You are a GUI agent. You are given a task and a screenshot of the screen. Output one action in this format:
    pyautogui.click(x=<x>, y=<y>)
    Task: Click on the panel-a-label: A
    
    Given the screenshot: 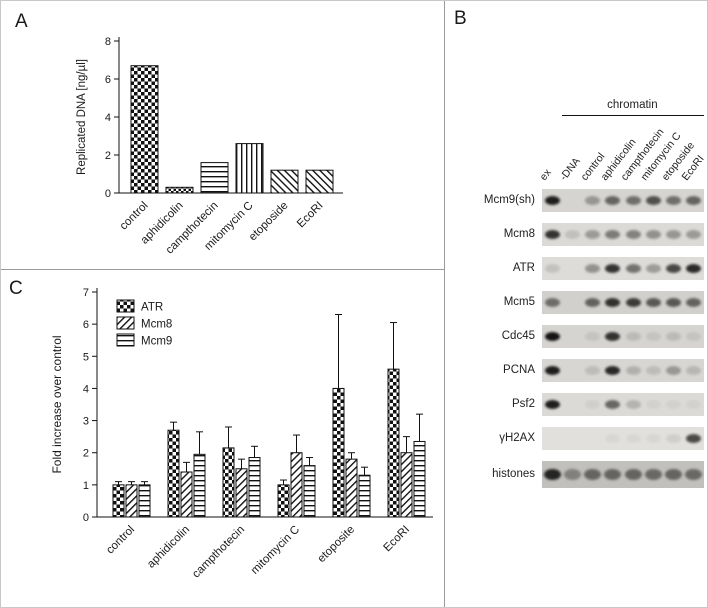 What is the action you would take?
    pyautogui.click(x=21, y=21)
    